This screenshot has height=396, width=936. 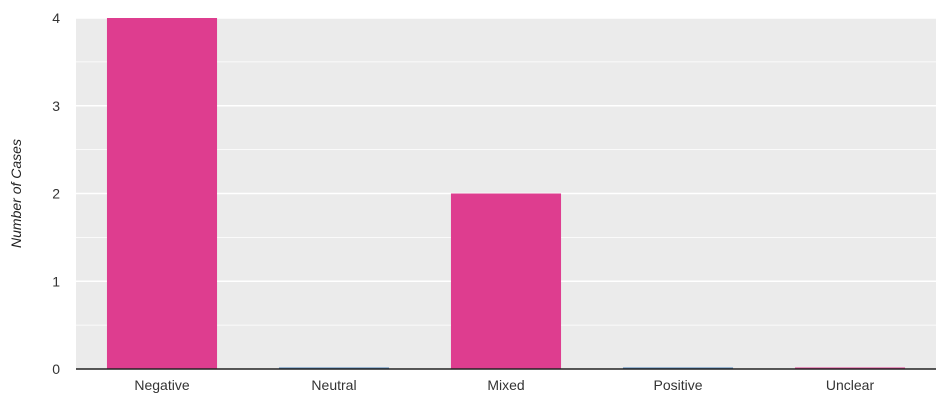 What do you see at coordinates (56, 281) in the screenshot?
I see `y-tick-label: 1` at bounding box center [56, 281].